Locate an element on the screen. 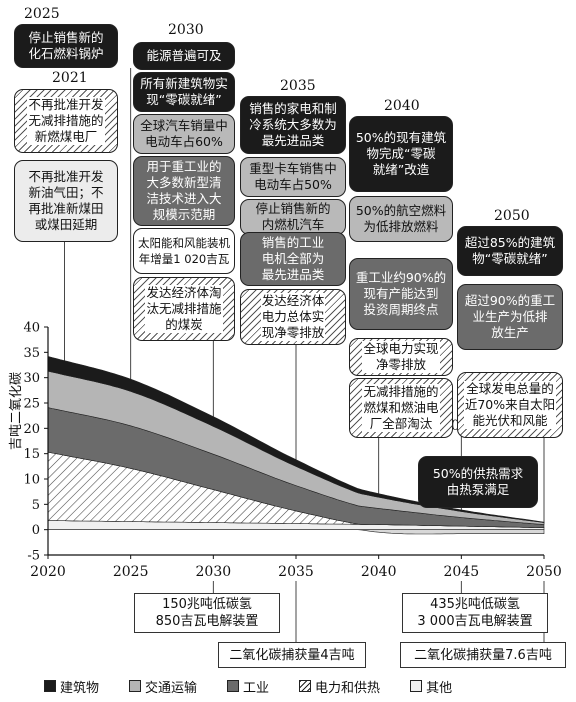 The height and width of the screenshot is (702, 576). y-axis-title: 吉吨二氧化碳 is located at coordinates (16, 411).